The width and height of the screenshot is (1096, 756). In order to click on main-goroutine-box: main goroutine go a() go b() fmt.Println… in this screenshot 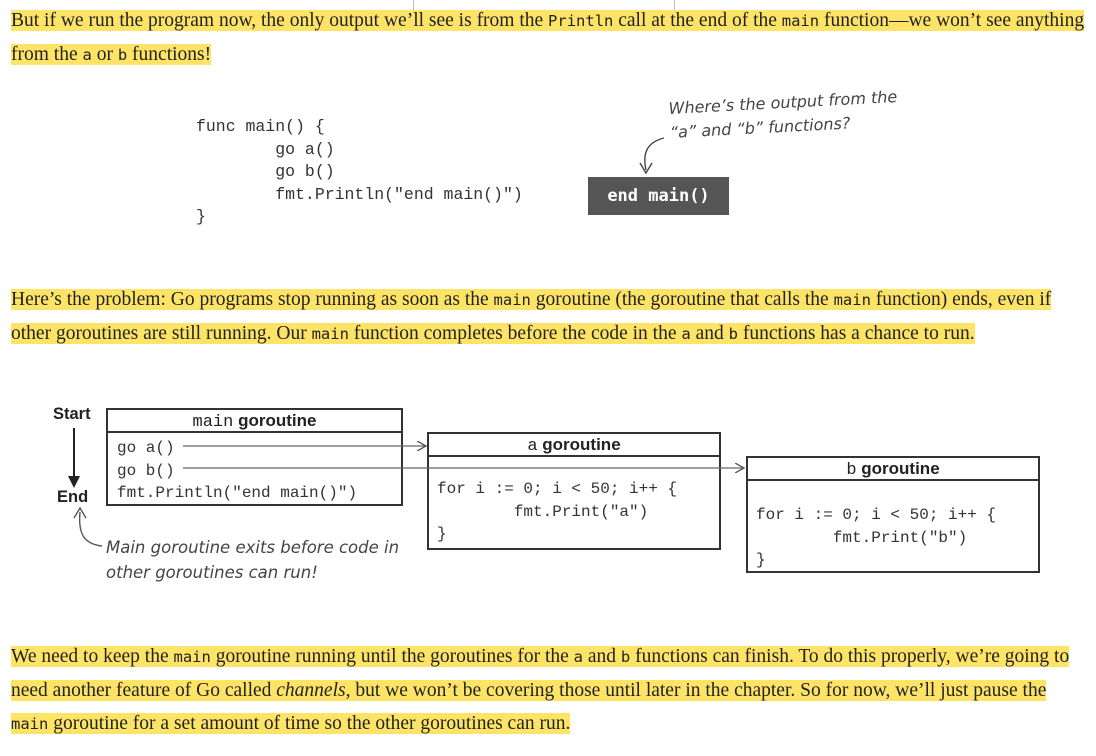, I will do `click(254, 457)`.